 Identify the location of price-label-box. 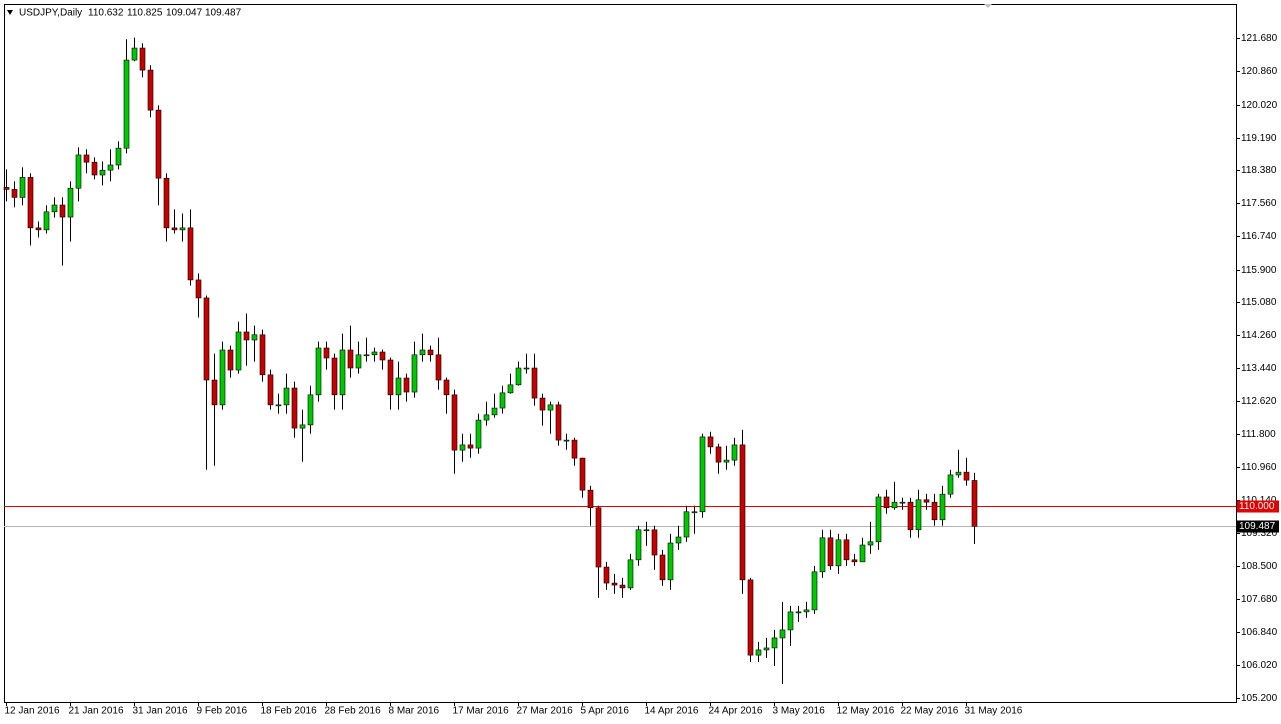
(1258, 506).